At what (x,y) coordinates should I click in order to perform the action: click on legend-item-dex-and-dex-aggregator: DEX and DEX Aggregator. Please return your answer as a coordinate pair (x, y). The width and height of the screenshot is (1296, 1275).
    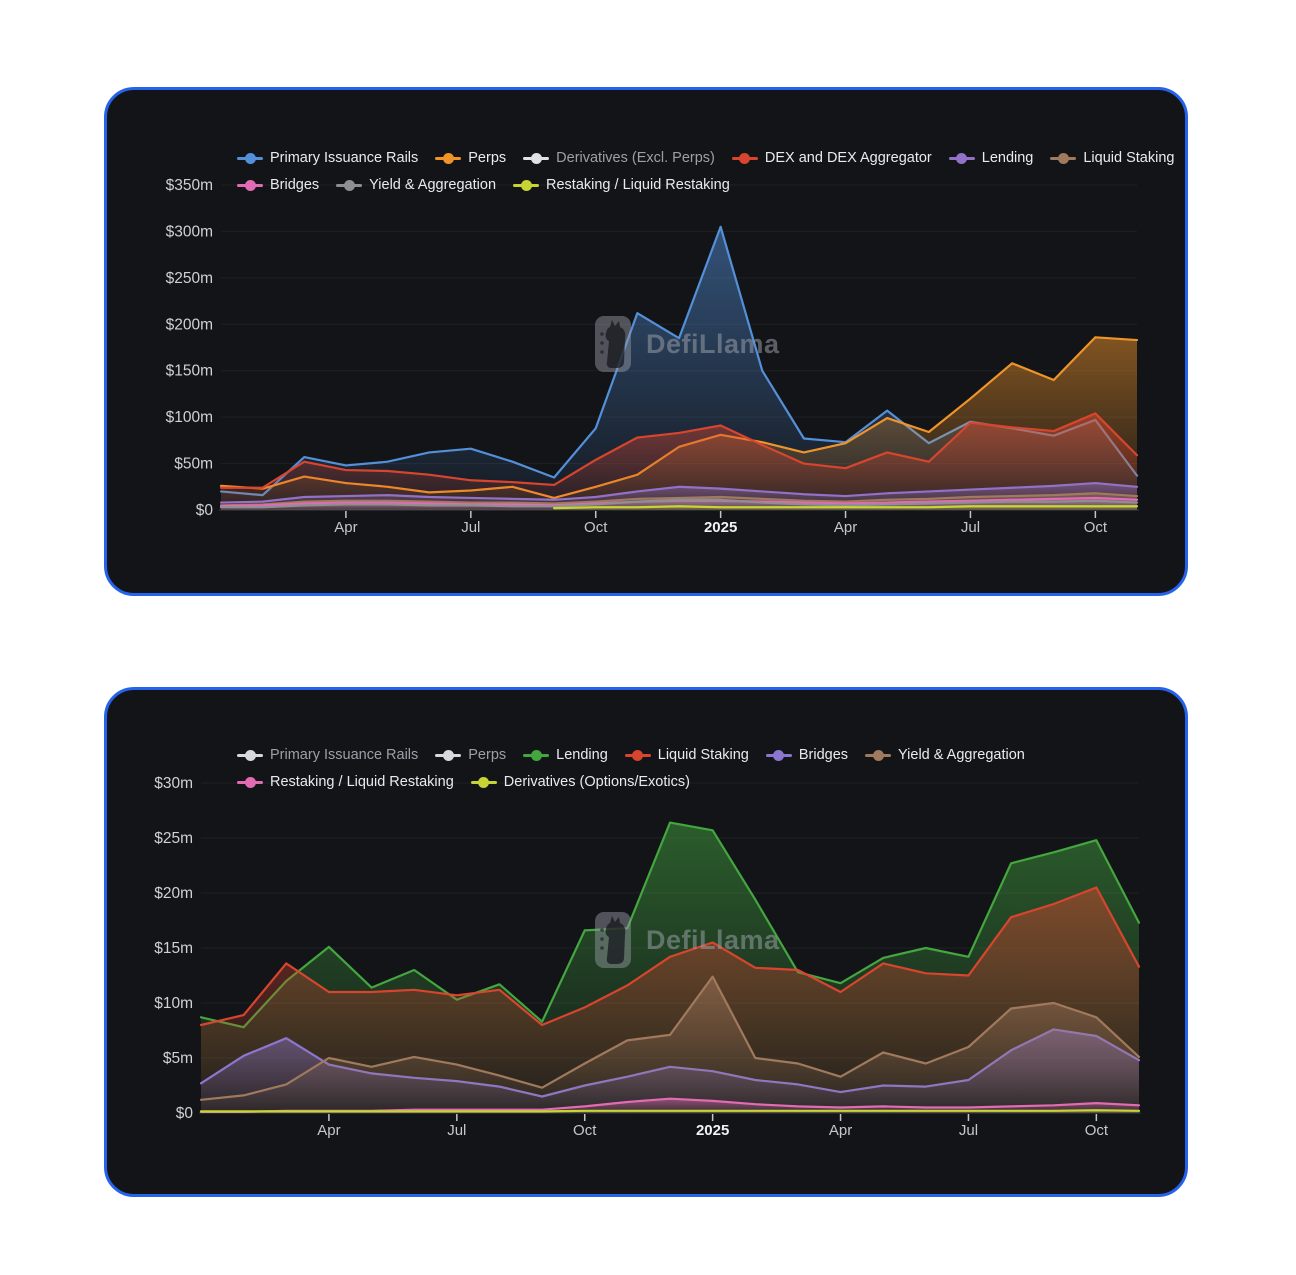
    Looking at the image, I should click on (831, 158).